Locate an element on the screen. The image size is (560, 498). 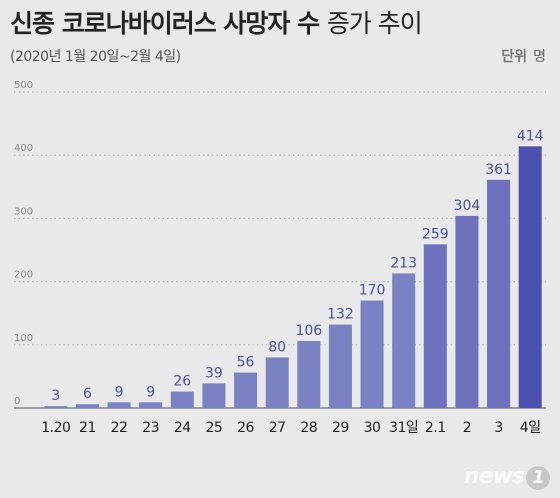
value-label-14: 361 is located at coordinates (498, 170).